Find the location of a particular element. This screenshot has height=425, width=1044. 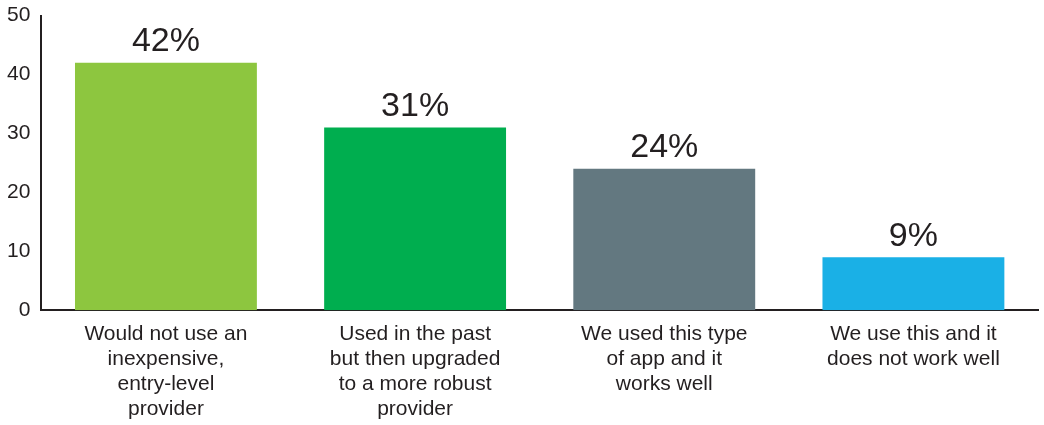

x-tick-label: Used in the past but then upgraded to a more robust provider is located at coordinates (415, 370).